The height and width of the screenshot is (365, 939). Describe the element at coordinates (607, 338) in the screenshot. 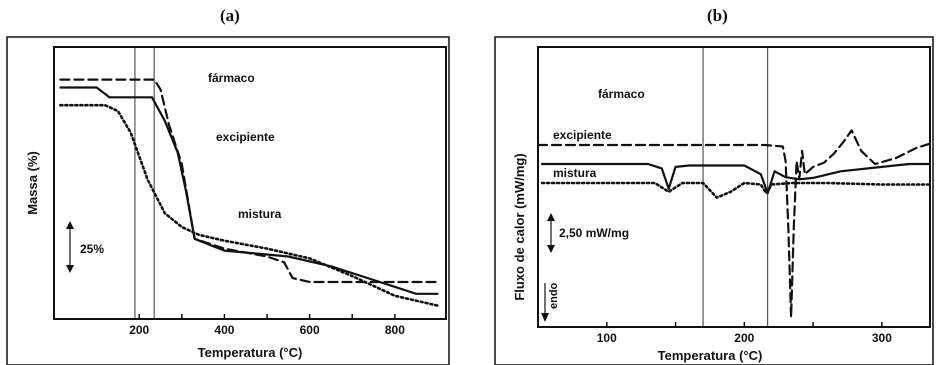

I see `x-tick-label: 100` at that location.